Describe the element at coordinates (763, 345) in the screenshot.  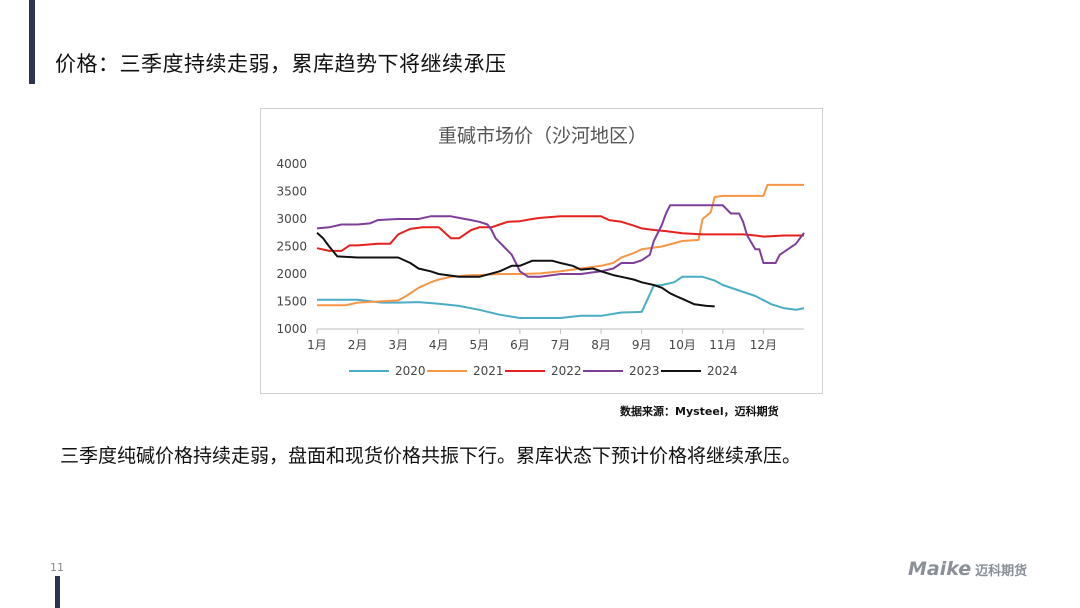
I see `x-tick-label: 12月` at that location.